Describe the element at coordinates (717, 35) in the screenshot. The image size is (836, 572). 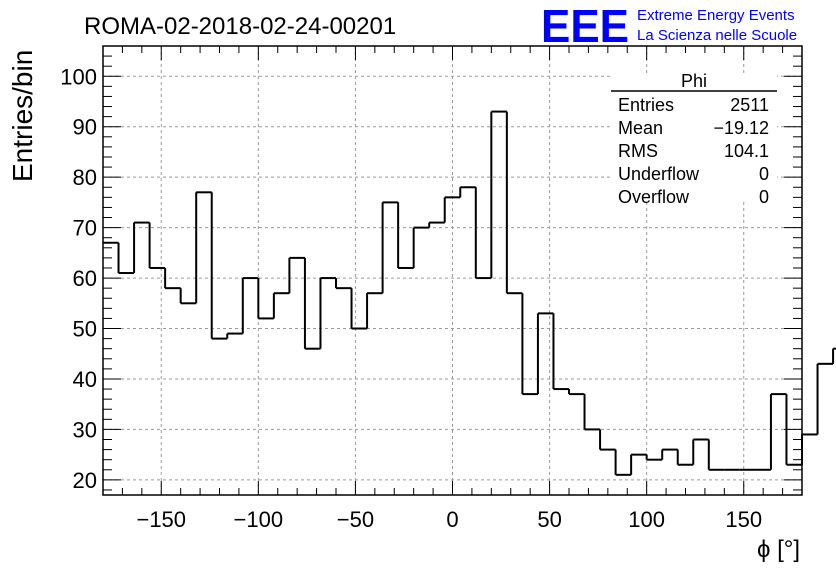
I see `logo-subtitle-line2: La Scienza nelle Scuole` at that location.